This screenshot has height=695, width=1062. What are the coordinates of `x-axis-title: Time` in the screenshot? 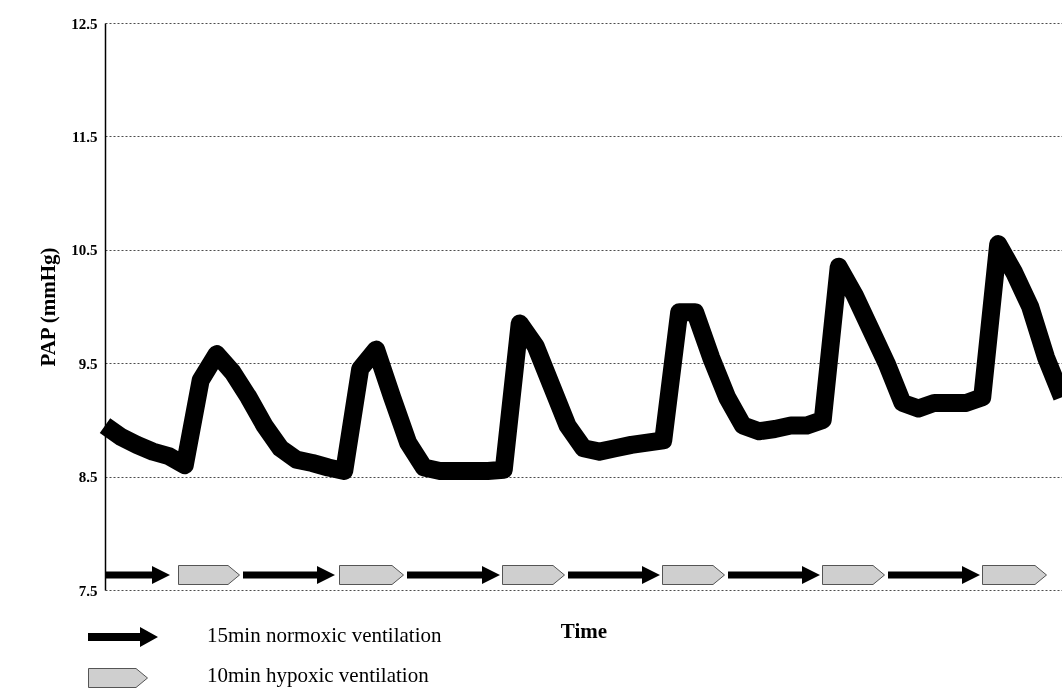 It's located at (584, 630).